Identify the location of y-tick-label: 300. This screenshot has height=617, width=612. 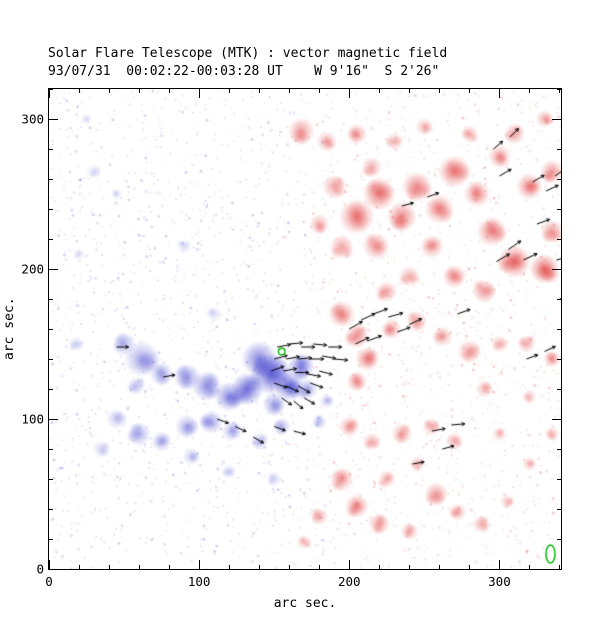
(32, 119).